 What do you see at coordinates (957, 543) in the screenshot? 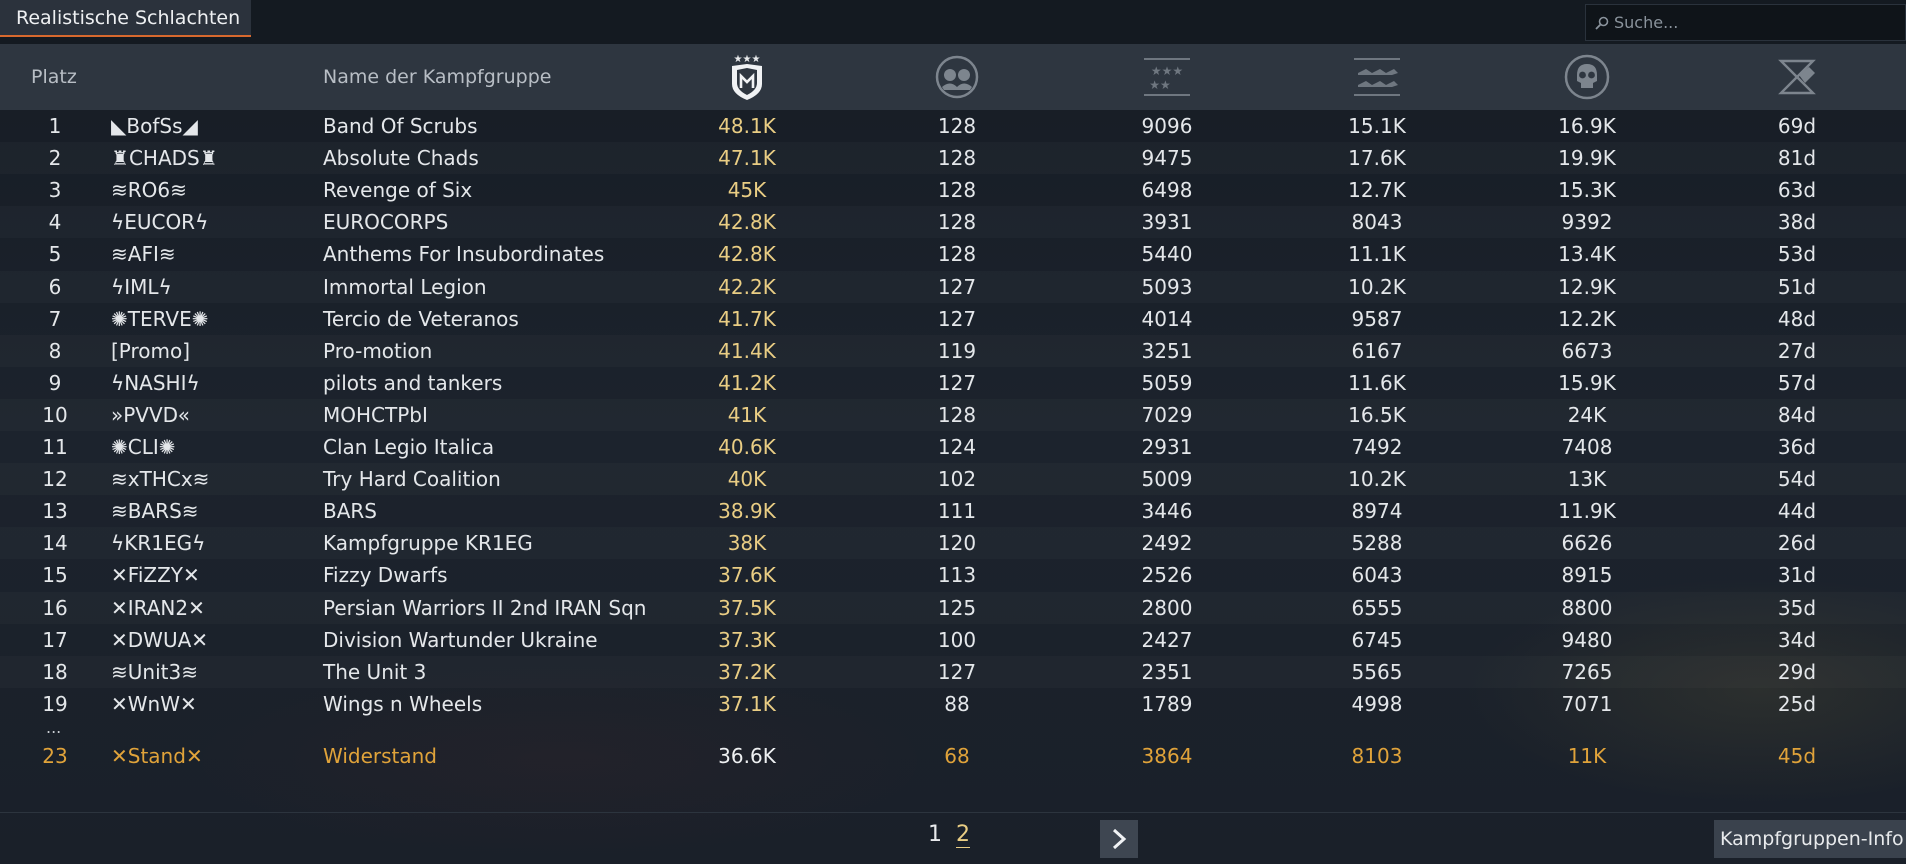
I see `cell-players: 120` at bounding box center [957, 543].